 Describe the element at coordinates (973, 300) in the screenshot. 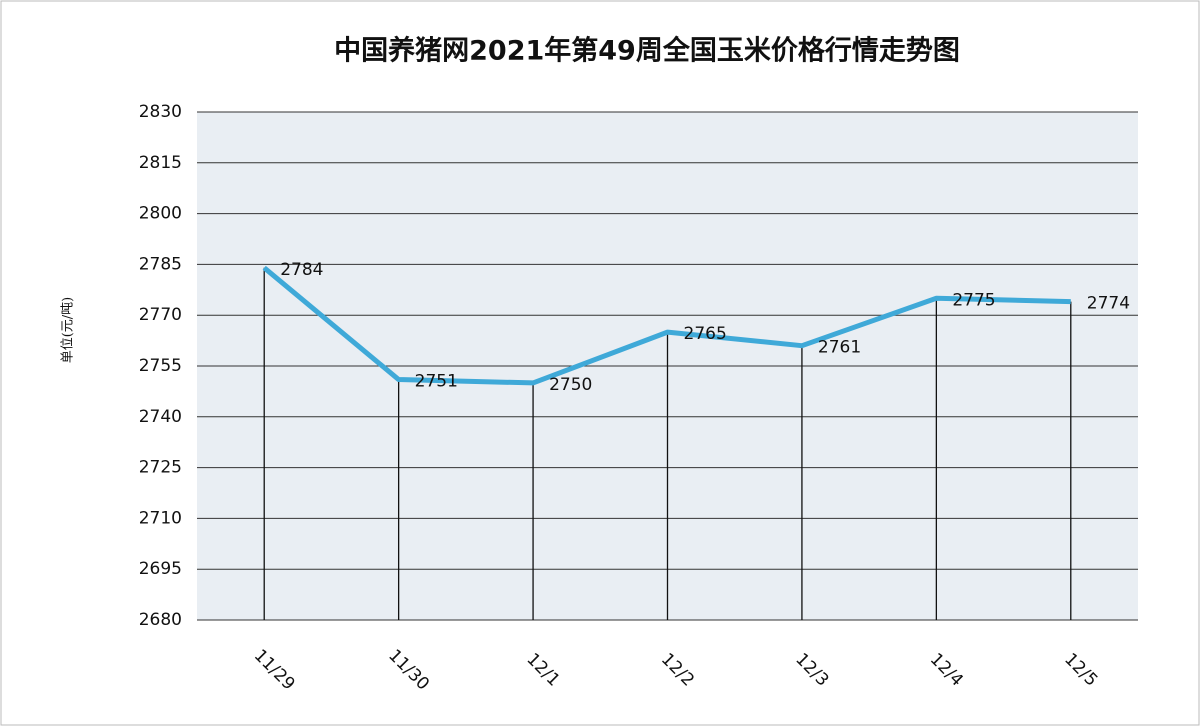

I see `data-label: 2775` at that location.